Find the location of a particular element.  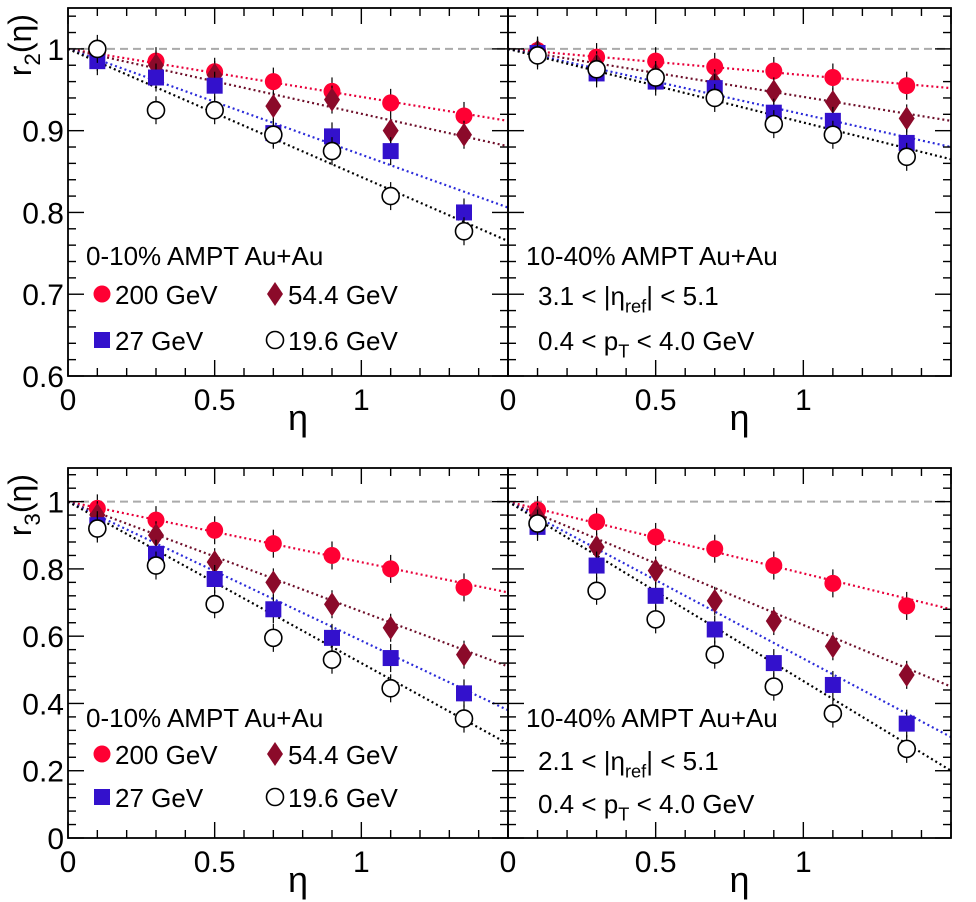

annotation: 3.1 < |ηref| < 5.1 is located at coordinates (628, 298).